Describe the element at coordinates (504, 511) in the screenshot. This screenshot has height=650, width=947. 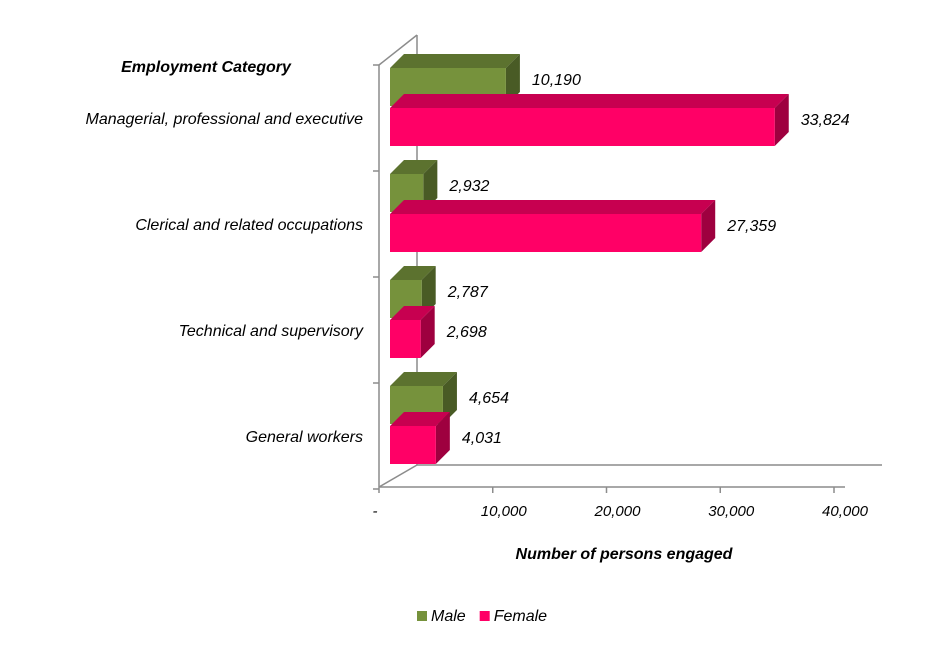
I see `x-tick-label: 10,000` at that location.